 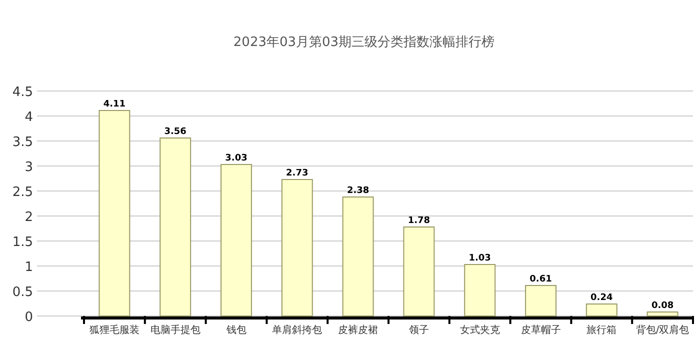 I want to click on y-tick-label: 0.5, so click(x=22, y=292).